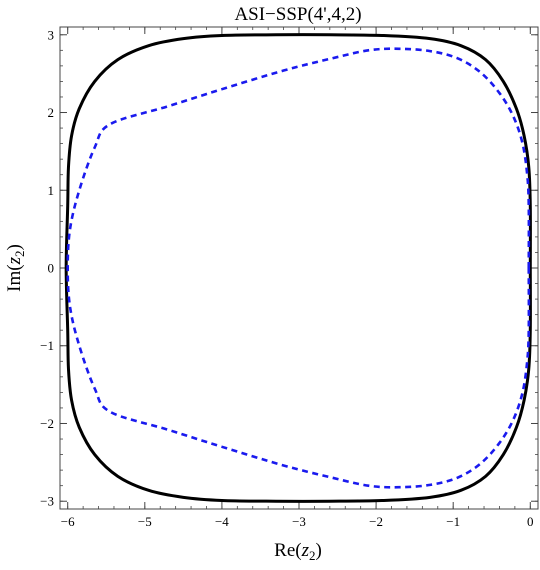 The width and height of the screenshot is (540, 570). Describe the element at coordinates (145, 521) in the screenshot. I see `x-tick-label: −5` at that location.